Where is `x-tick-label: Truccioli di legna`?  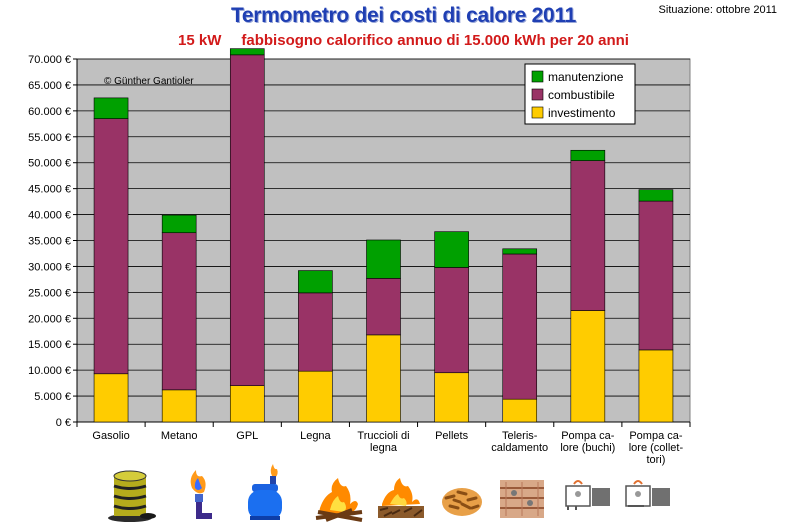 x-tick-label: Truccioli di legna is located at coordinates (383, 442).